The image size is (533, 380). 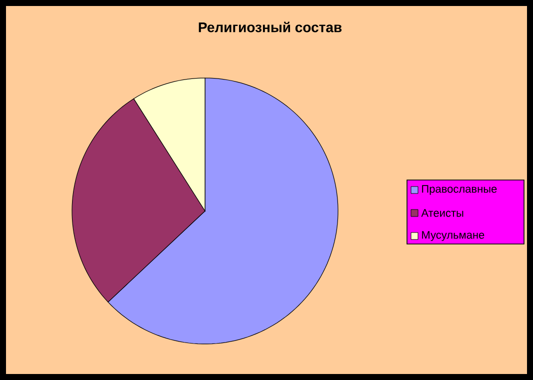 I want to click on legend-label: Православные, so click(x=459, y=190).